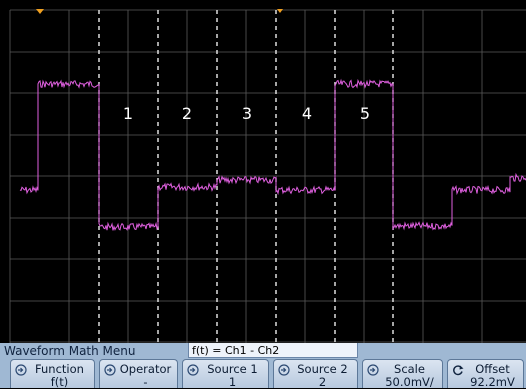 Image resolution: width=526 pixels, height=389 pixels. I want to click on menu-title: Waveform Math Menu, so click(70, 351).